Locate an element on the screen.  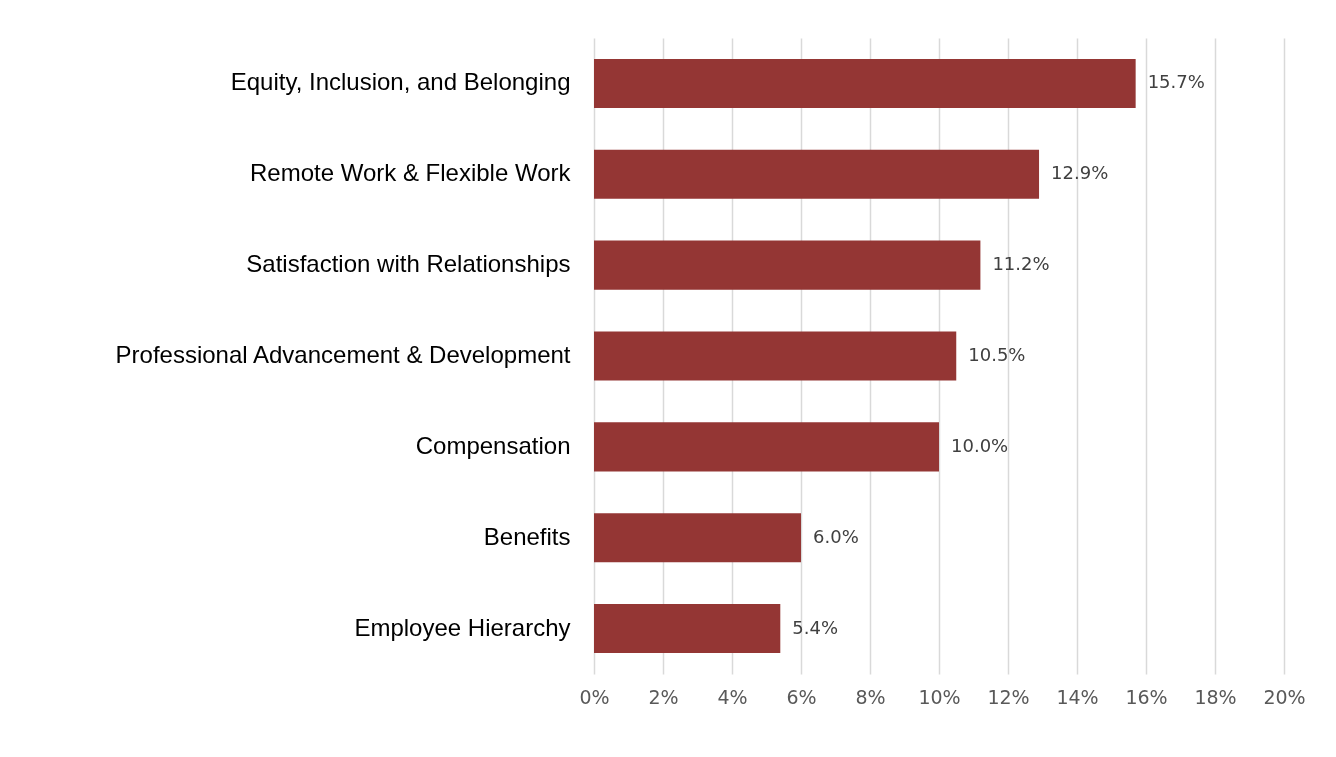
data-label: 11.2% is located at coordinates (1021, 264).